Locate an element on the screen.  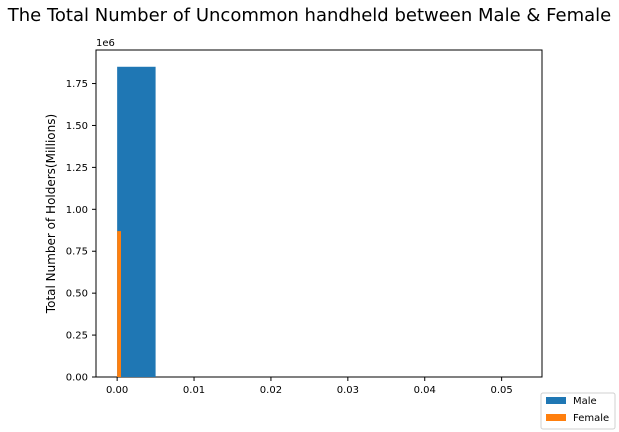
x-tick-label: 0.04 is located at coordinates (425, 390).